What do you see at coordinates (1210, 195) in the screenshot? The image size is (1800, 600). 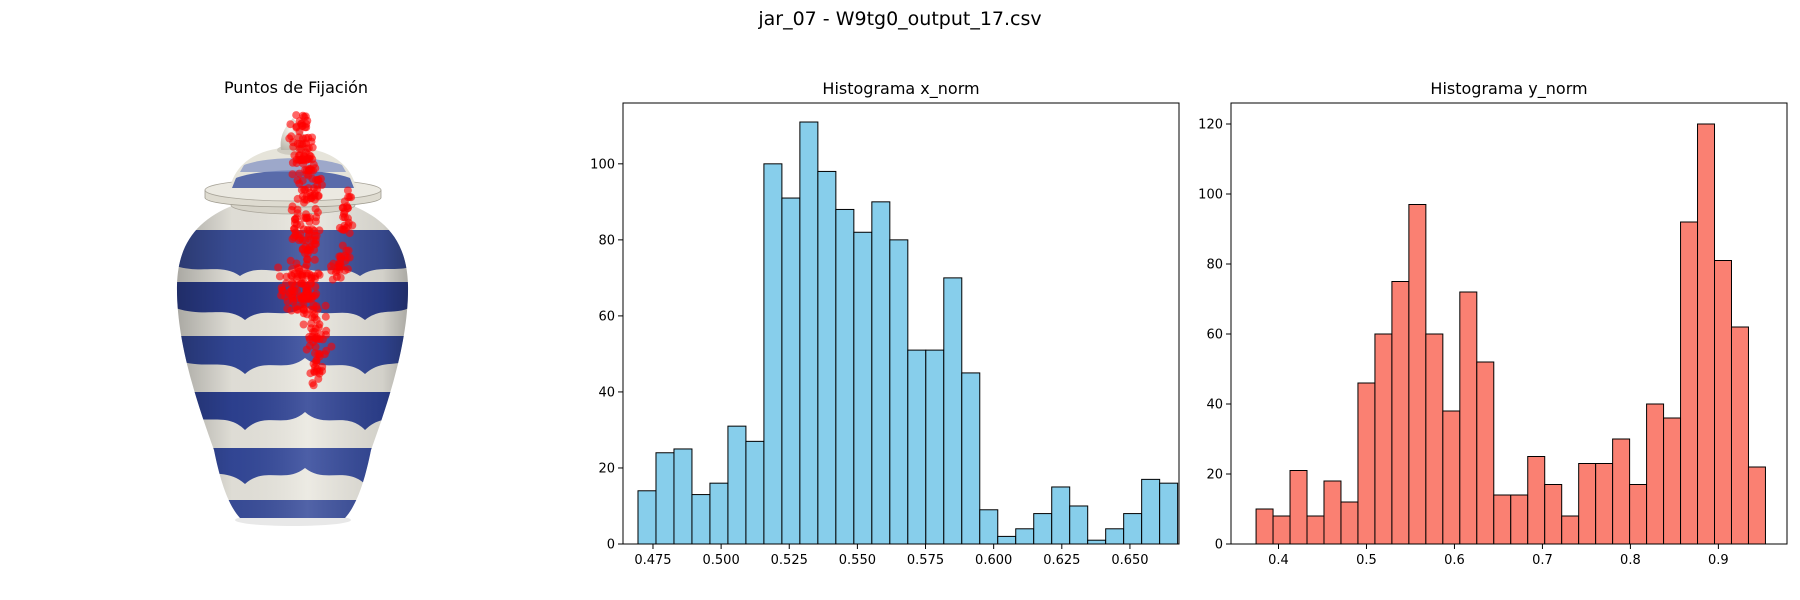 I see `hist-y-ytick-label: 100` at bounding box center [1210, 195].